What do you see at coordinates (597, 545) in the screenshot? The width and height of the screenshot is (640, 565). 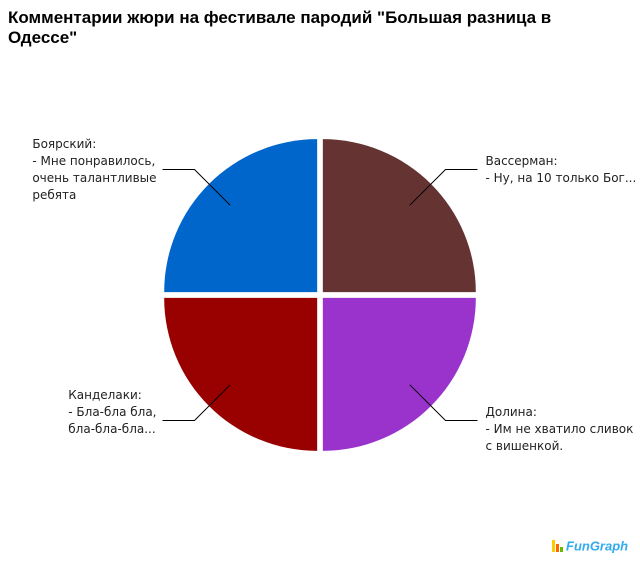 I see `watermark: FunGraph` at bounding box center [597, 545].